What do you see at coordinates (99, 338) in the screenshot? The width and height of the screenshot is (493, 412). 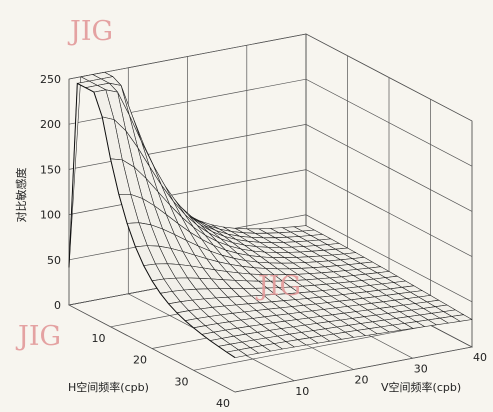 I see `h-tick-label: 10` at bounding box center [99, 338].